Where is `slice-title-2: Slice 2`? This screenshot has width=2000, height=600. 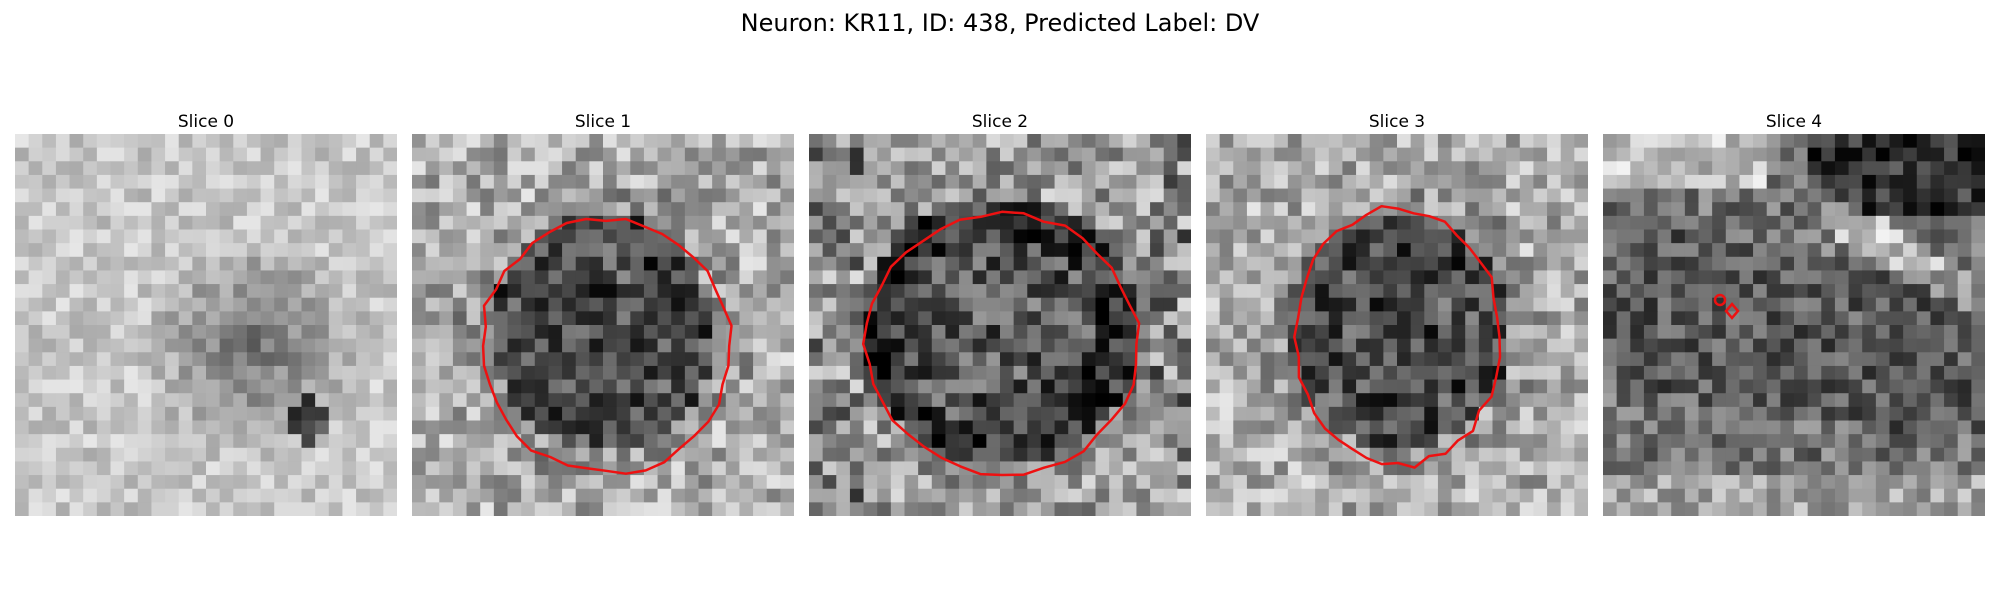
slice-title-2: Slice 2 is located at coordinates (1000, 122).